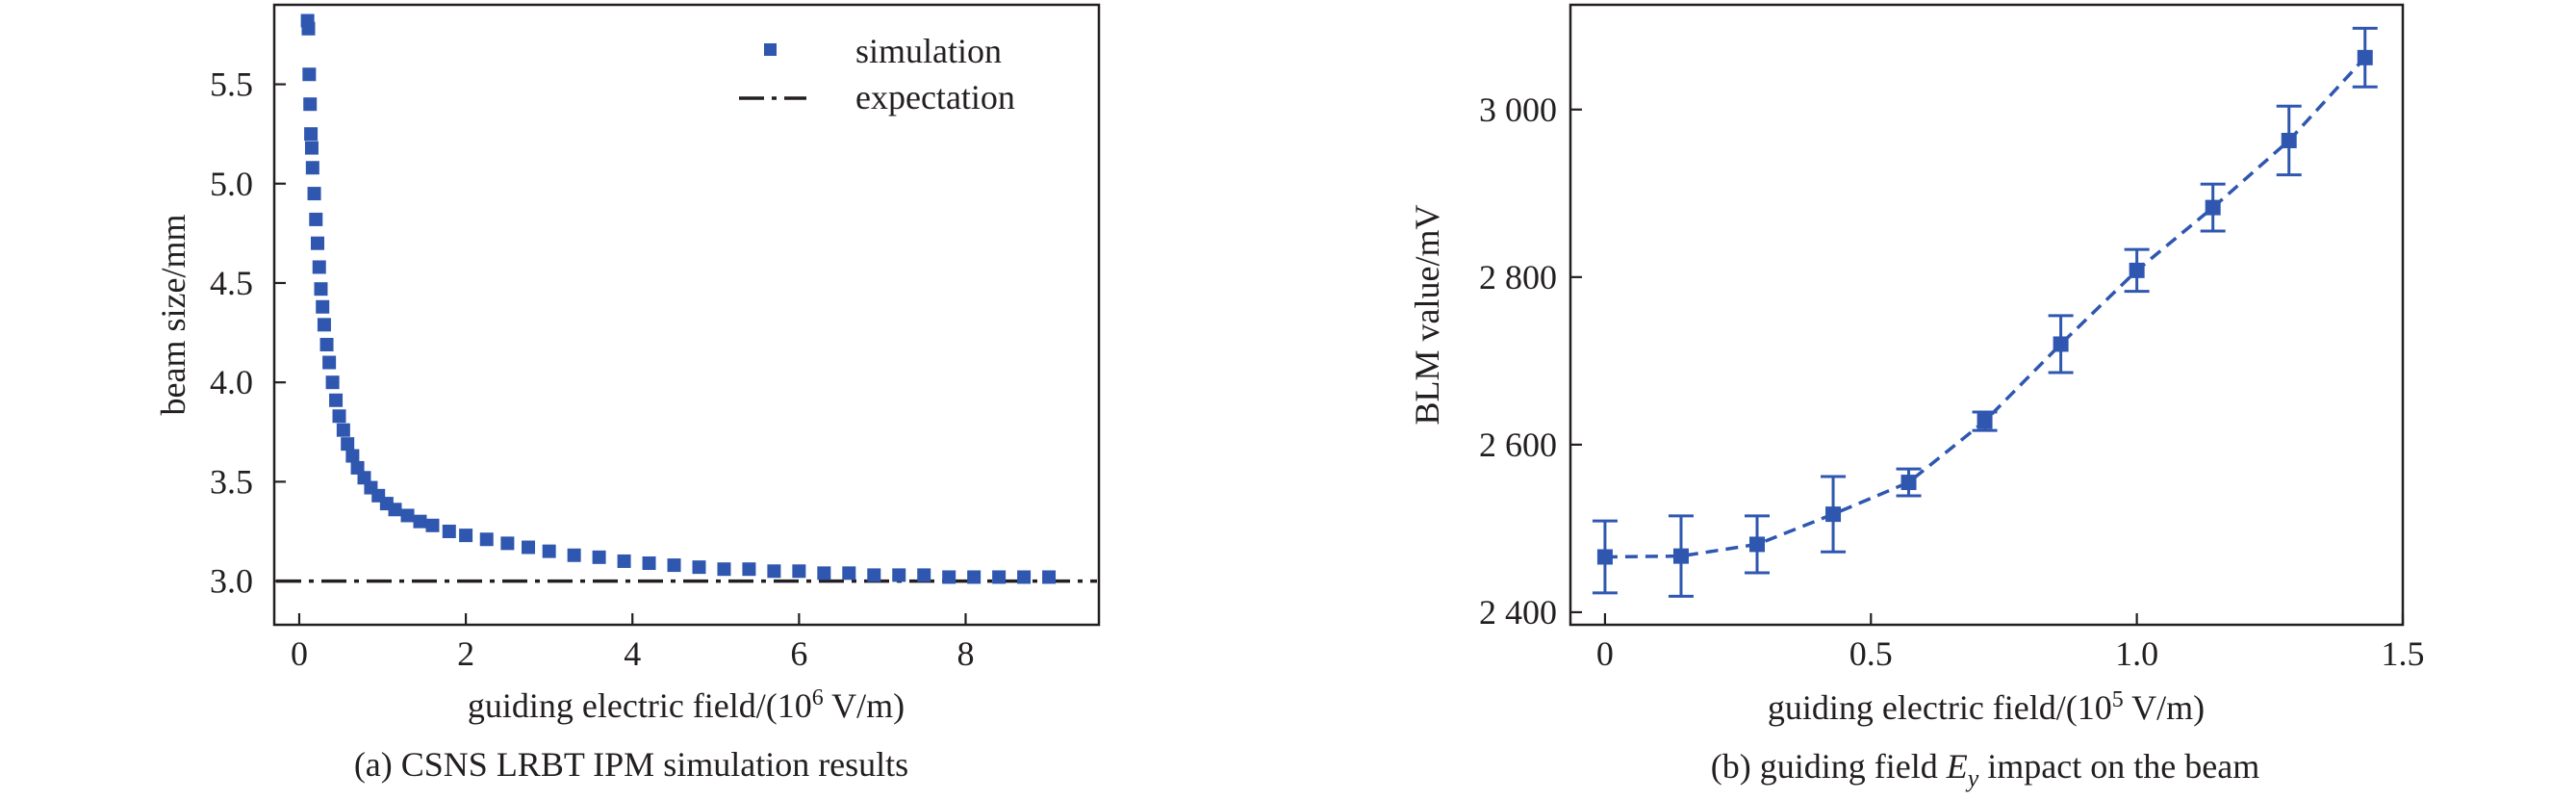 This screenshot has width=2576, height=800. What do you see at coordinates (231, 382) in the screenshot?
I see `chart-a-y-tick-label: 4.0` at bounding box center [231, 382].